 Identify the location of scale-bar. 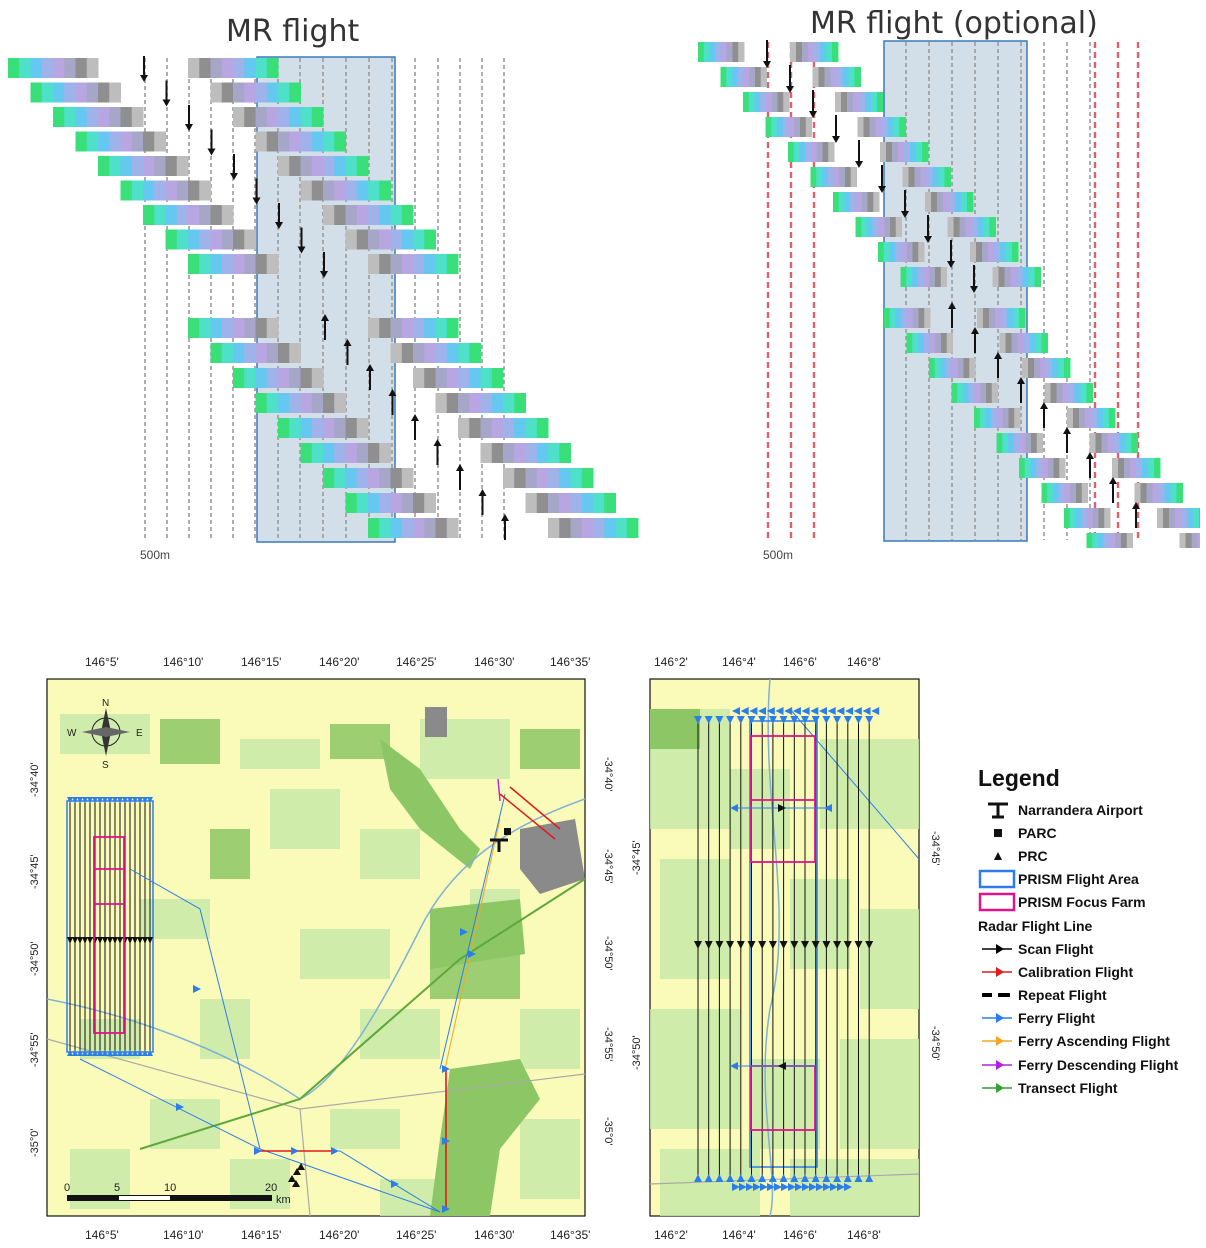
(169, 1198).